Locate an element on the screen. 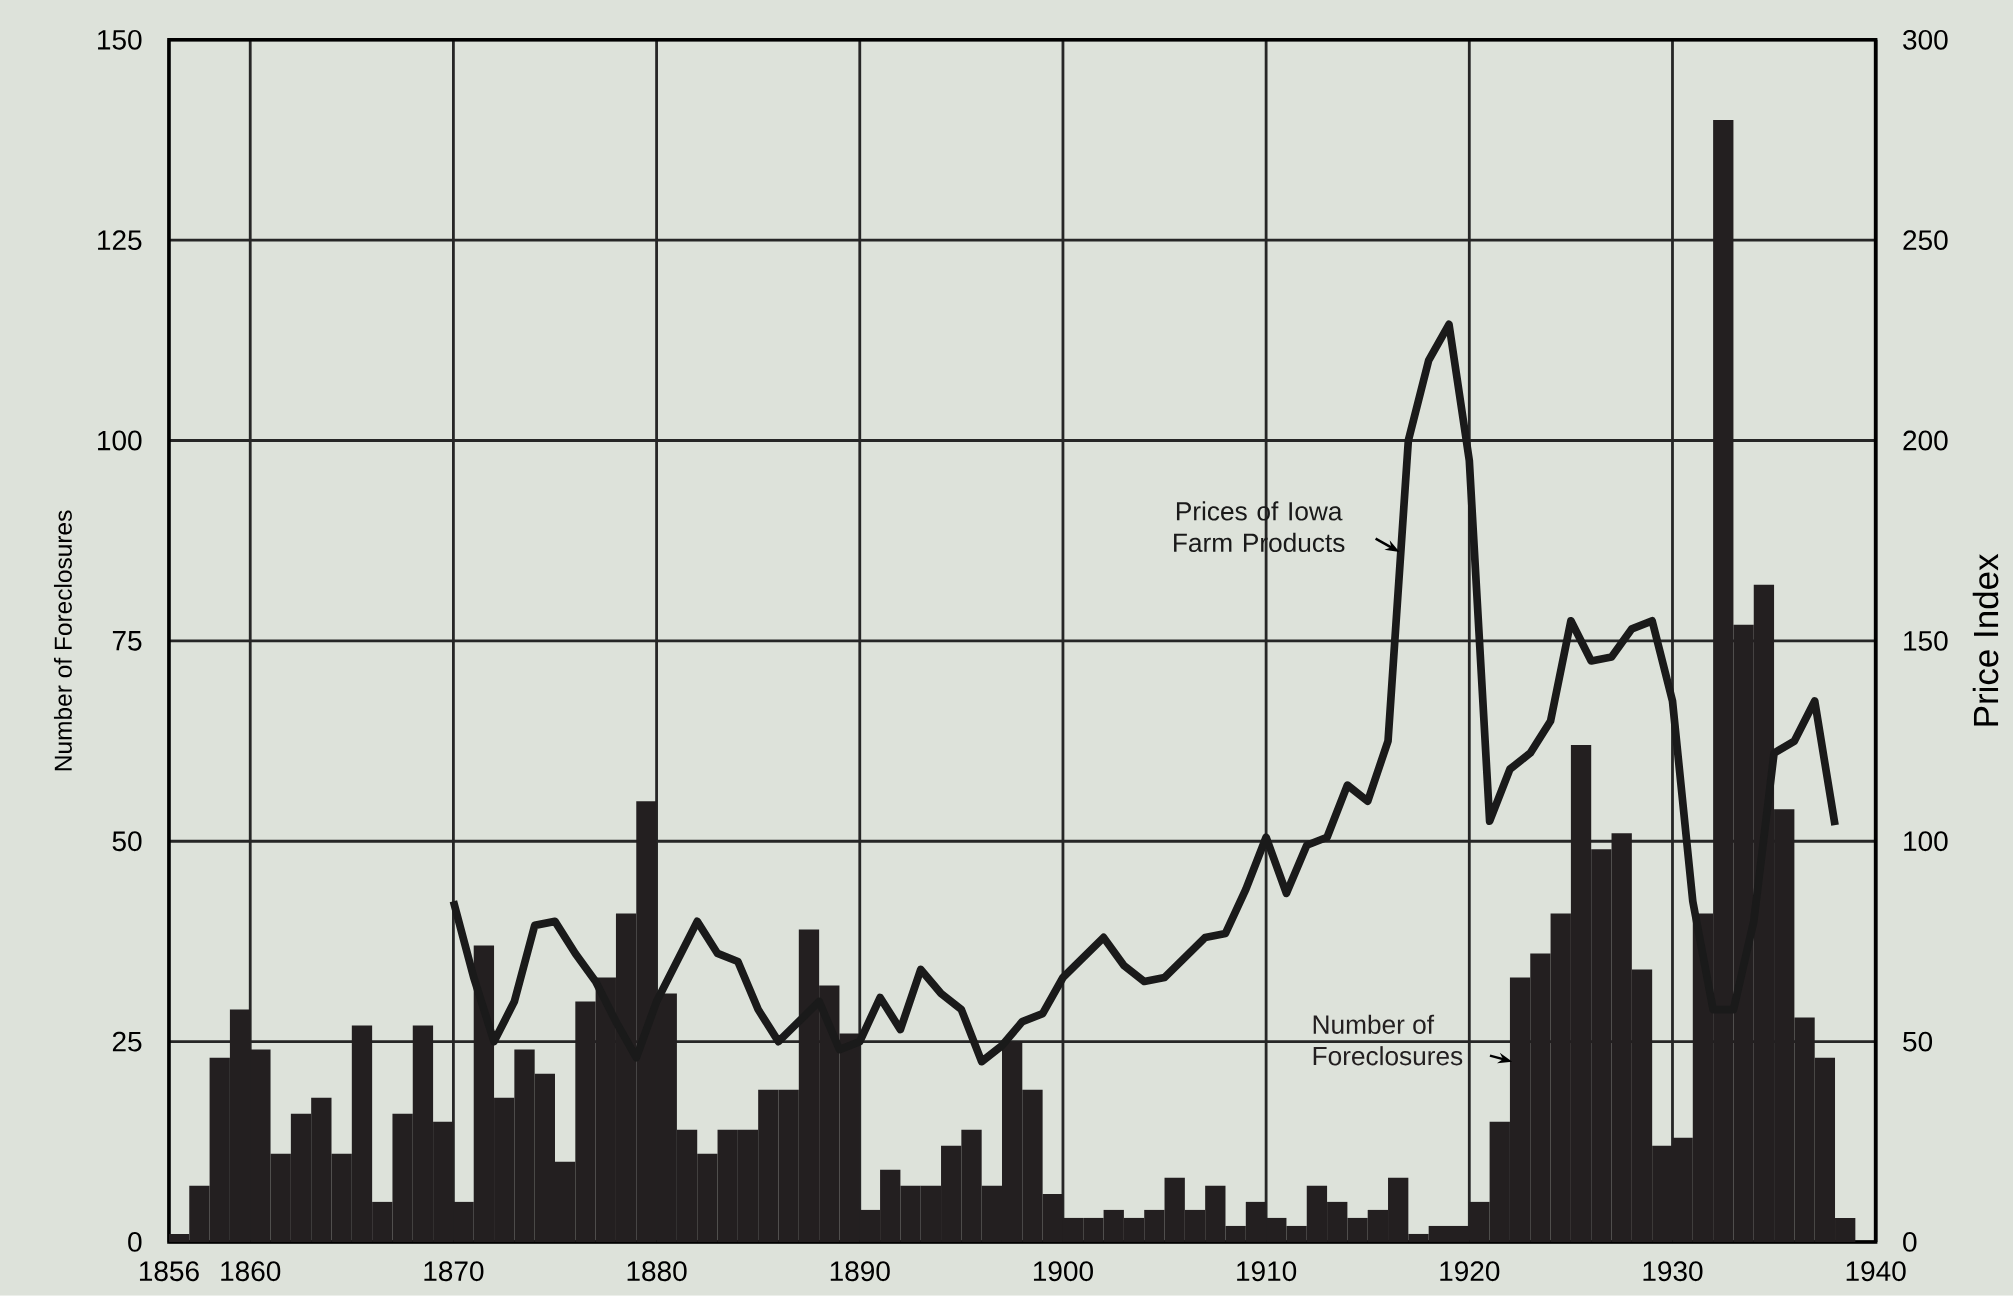 This screenshot has width=2013, height=1296. y-tick-label: 0 is located at coordinates (135, 1242).